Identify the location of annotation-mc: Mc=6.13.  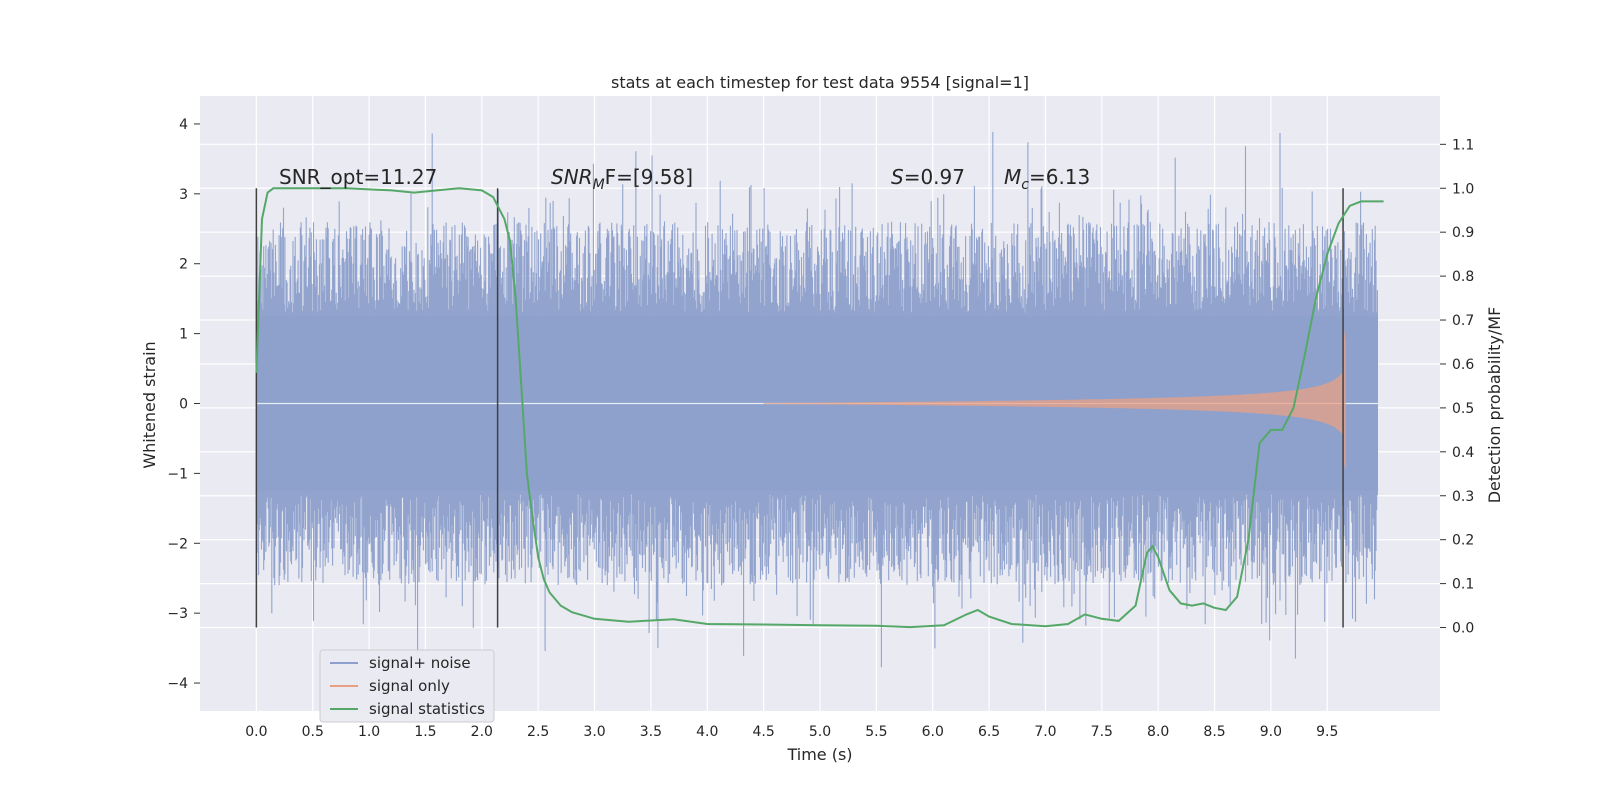
(1047, 179).